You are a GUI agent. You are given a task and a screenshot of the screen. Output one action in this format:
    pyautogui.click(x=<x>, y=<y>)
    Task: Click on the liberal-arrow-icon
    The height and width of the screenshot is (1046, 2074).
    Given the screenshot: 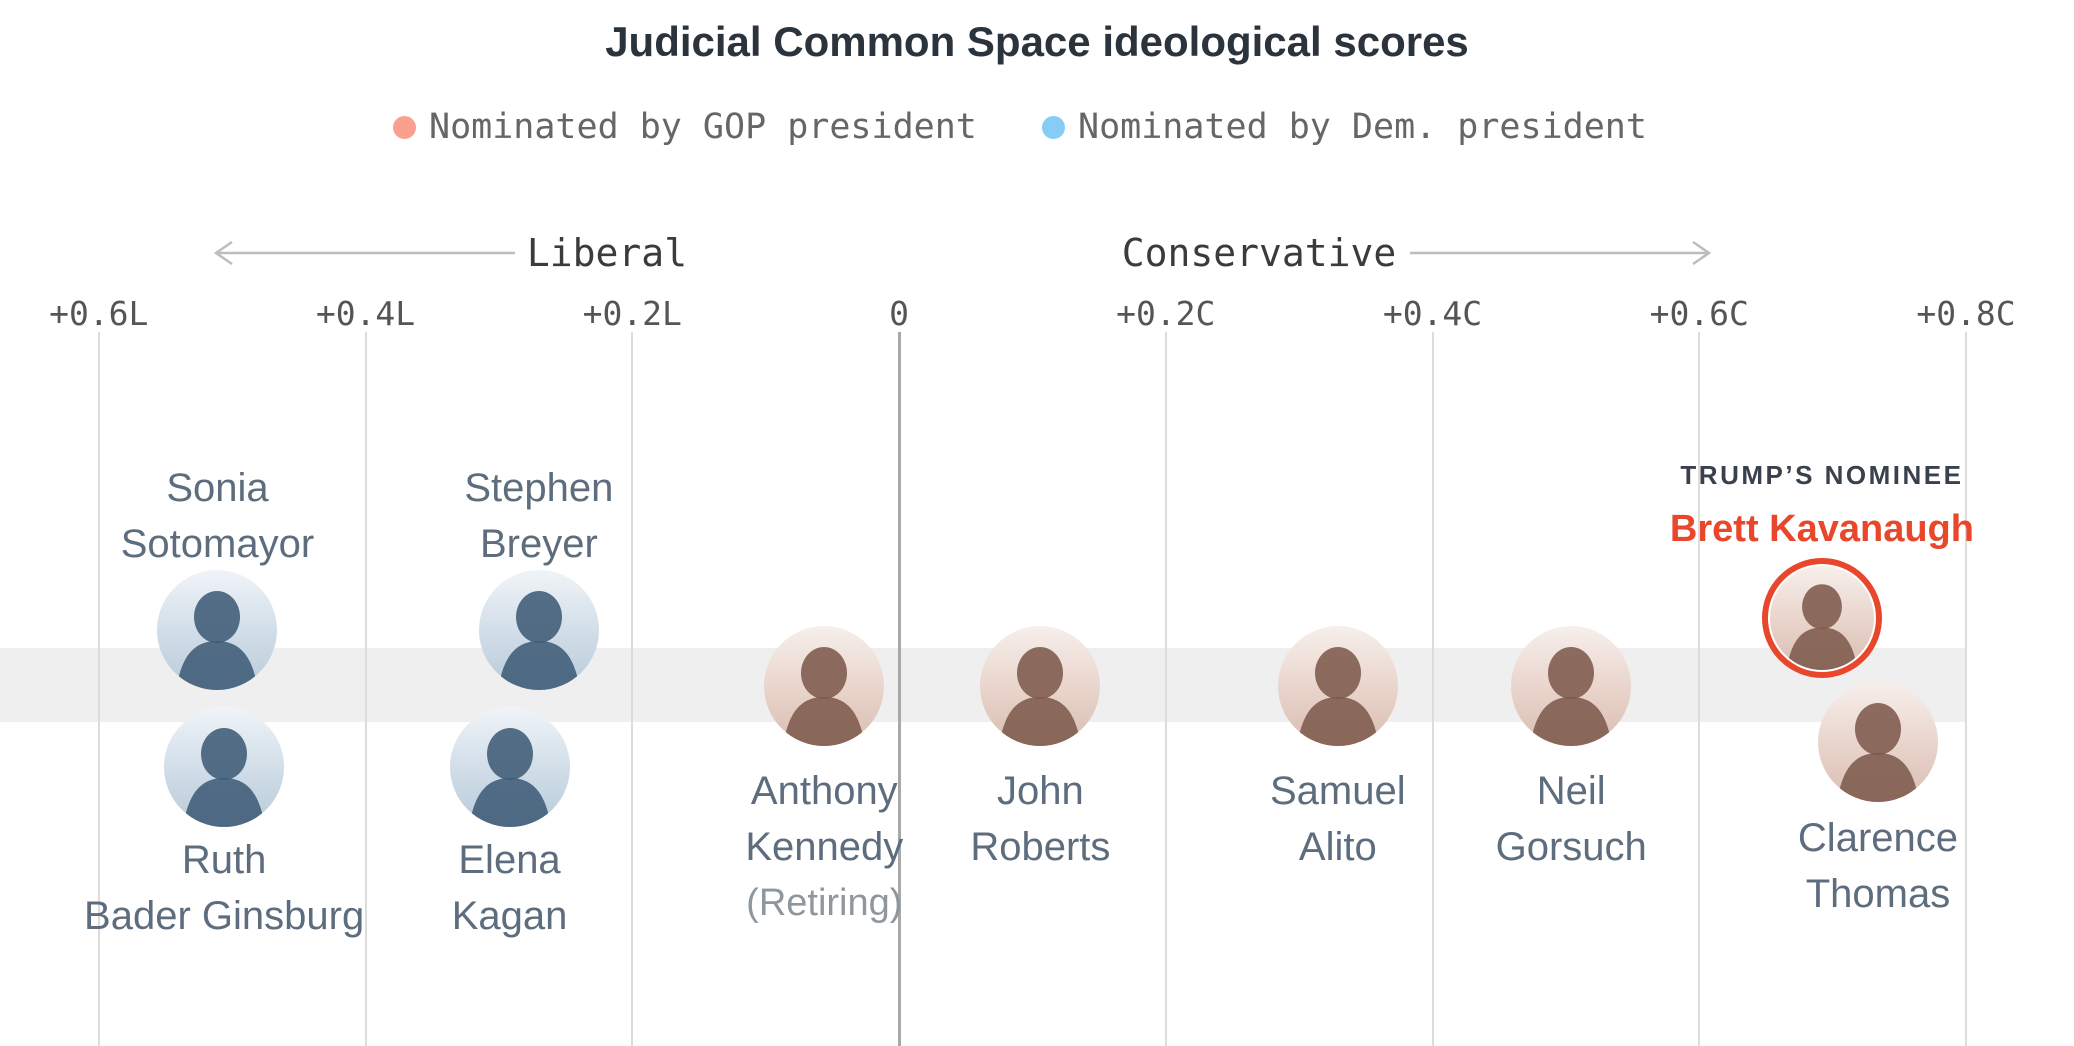 What is the action you would take?
    pyautogui.click(x=364, y=253)
    